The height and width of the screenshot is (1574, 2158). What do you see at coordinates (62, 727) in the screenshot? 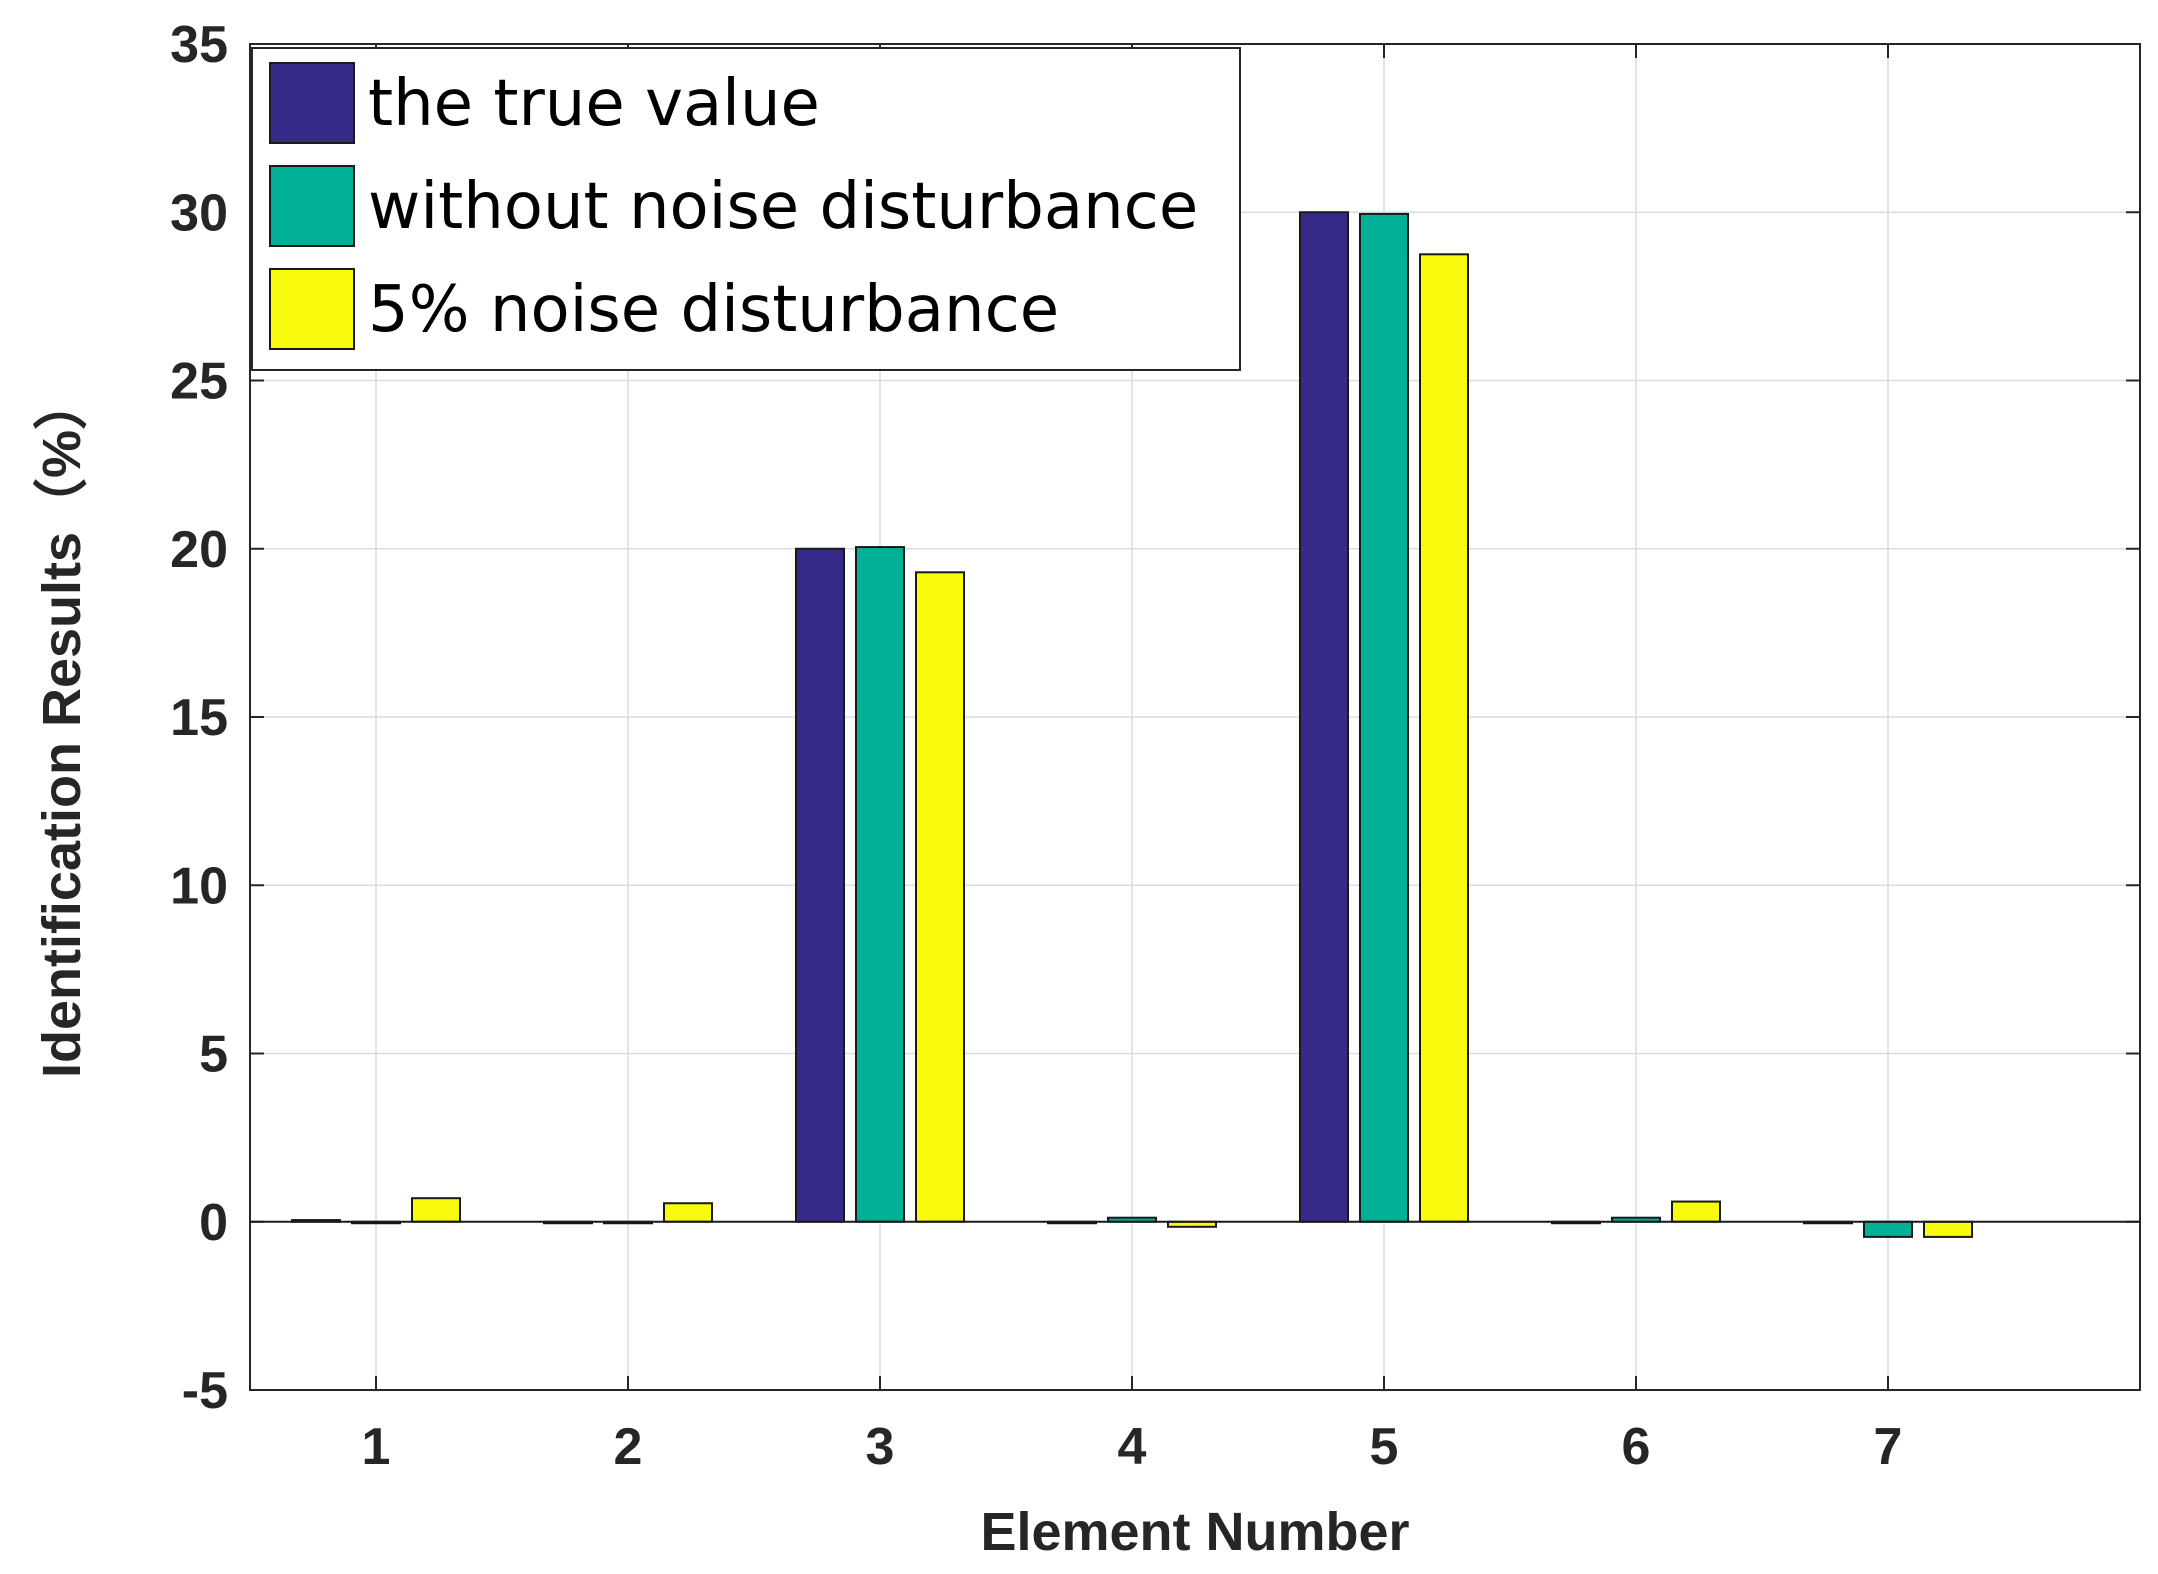
I see `y-axis-title: Identification Results（%）` at bounding box center [62, 727].